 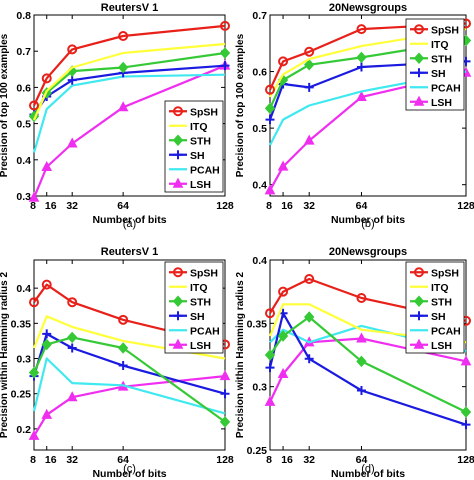 I want to click on y-axis-label: Precision of top 100 examples, so click(x=240, y=105).